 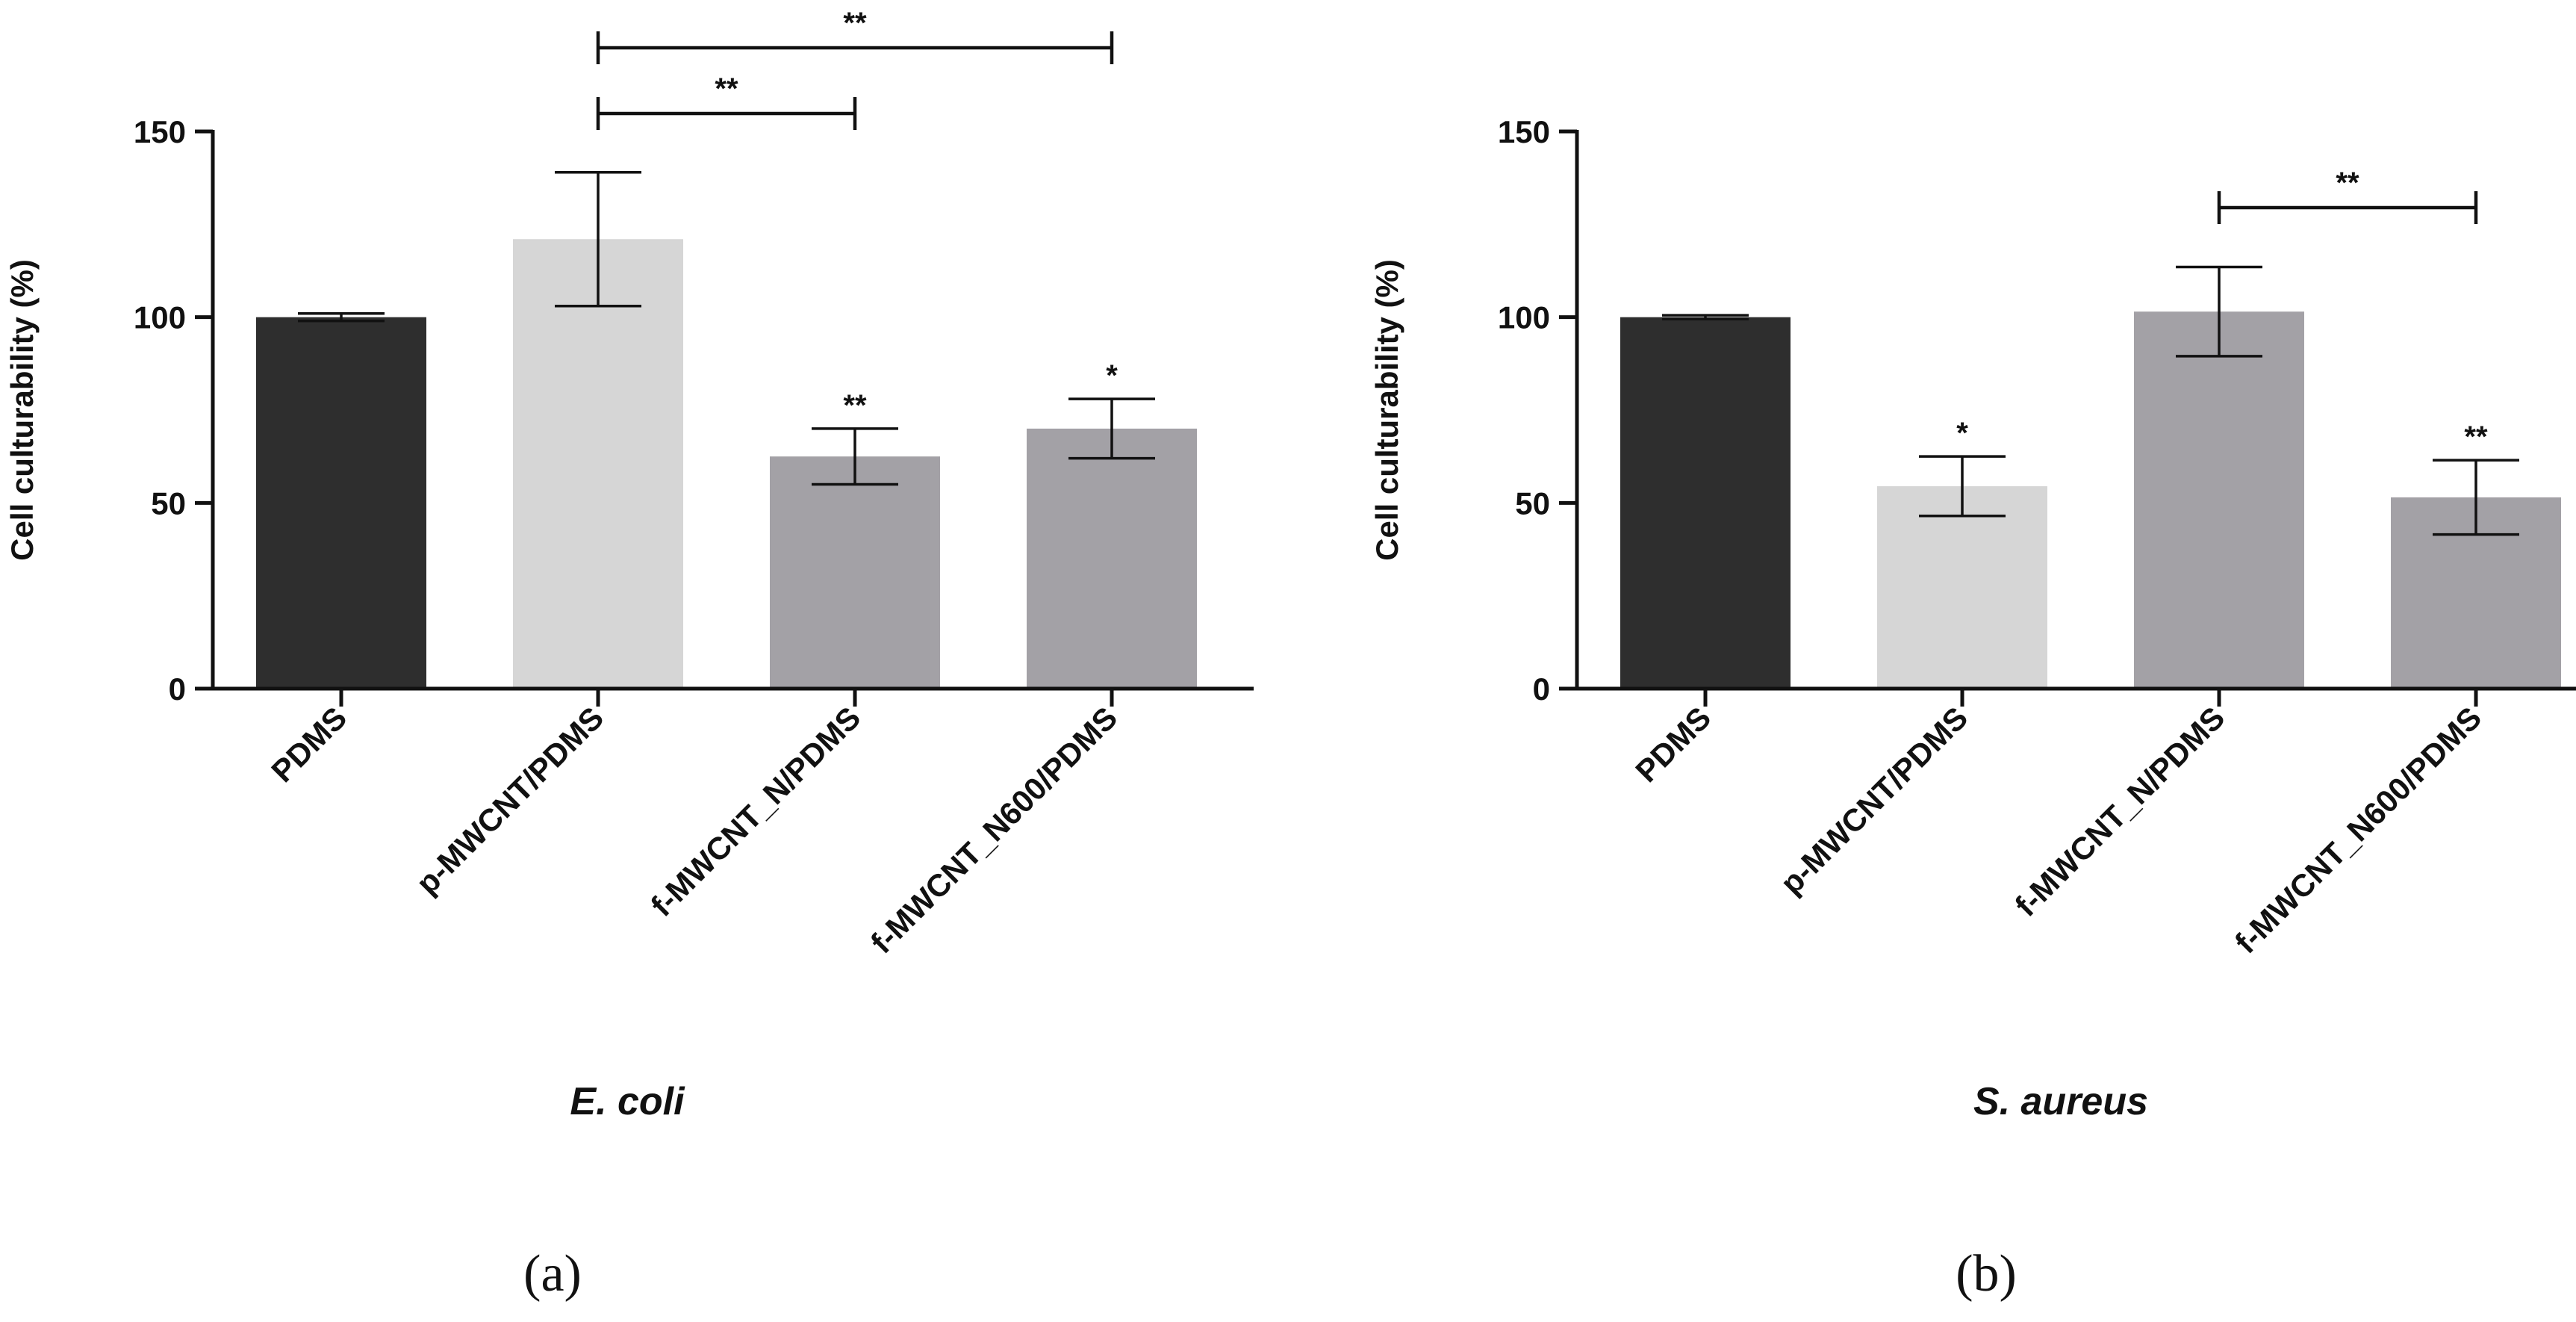 I want to click on bracket-label-1: **, so click(x=855, y=23).